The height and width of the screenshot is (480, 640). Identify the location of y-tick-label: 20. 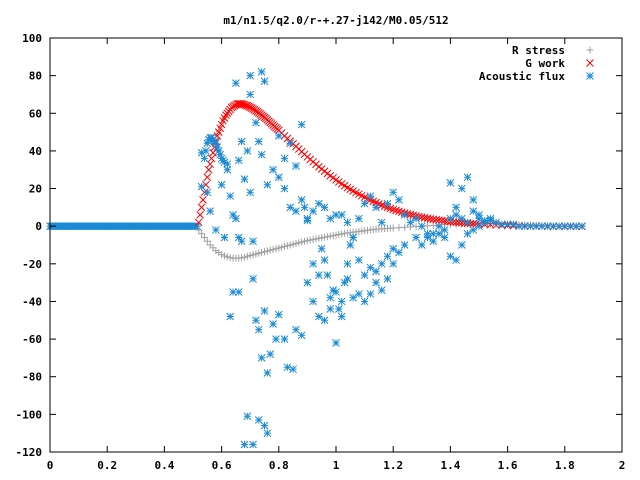
(35, 189).